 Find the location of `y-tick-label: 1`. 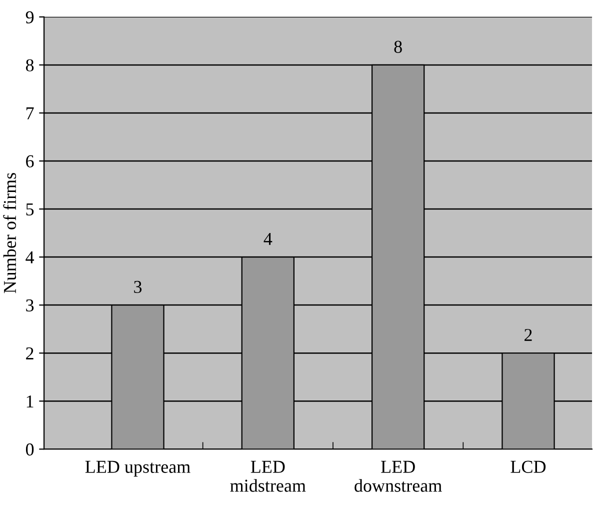

y-tick-label: 1 is located at coordinates (30, 401).